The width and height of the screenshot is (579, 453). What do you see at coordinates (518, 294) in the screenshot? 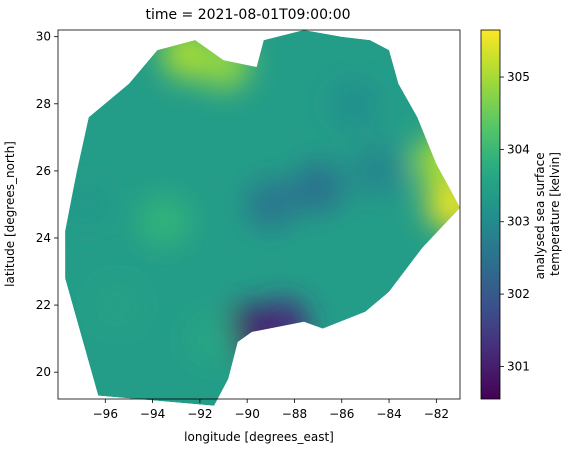
I see `colorbar-tick-label: 302` at bounding box center [518, 294].